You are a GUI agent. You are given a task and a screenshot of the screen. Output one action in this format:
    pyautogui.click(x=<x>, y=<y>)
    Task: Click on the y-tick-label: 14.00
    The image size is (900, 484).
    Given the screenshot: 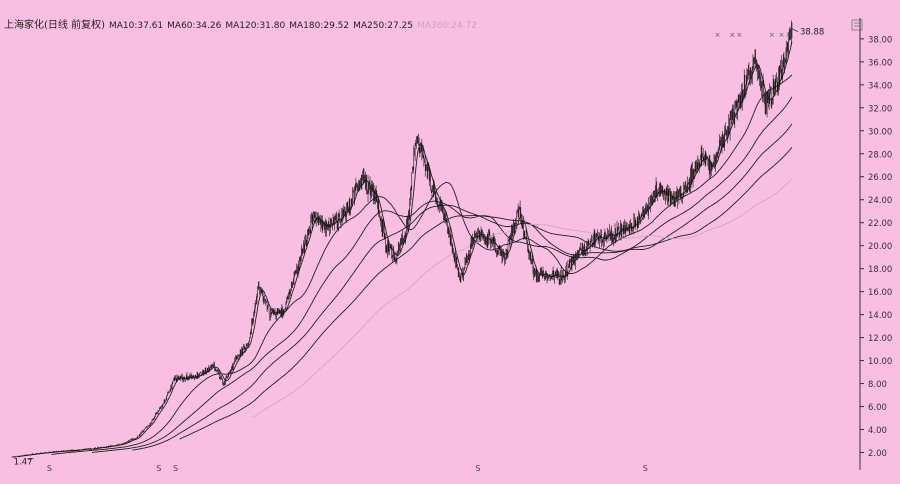 What is the action you would take?
    pyautogui.click(x=880, y=316)
    